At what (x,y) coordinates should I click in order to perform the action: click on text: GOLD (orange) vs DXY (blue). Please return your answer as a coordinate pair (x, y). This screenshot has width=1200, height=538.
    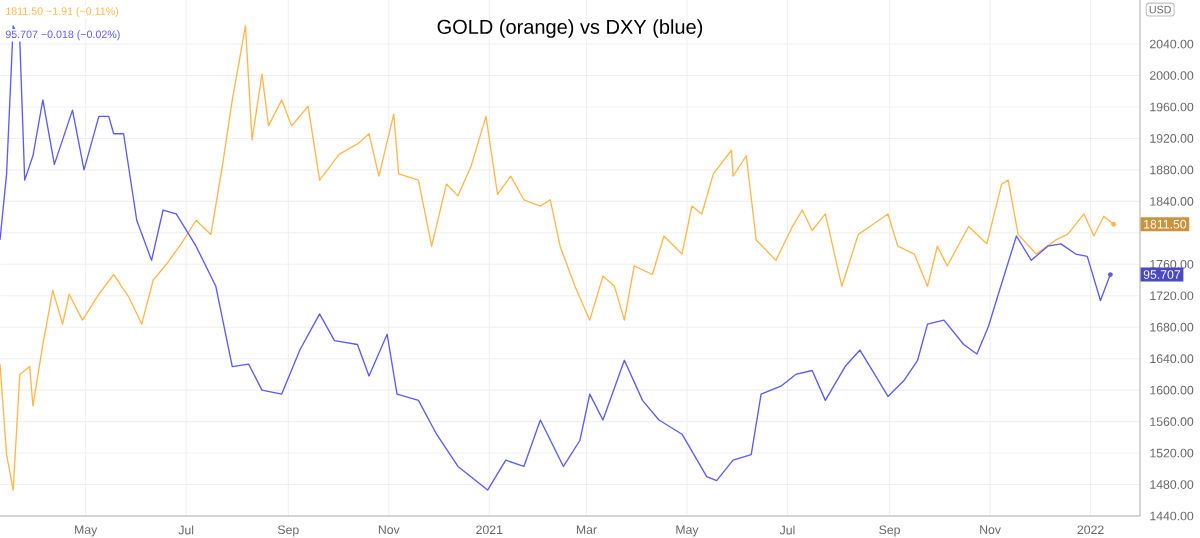
    Looking at the image, I should click on (570, 28).